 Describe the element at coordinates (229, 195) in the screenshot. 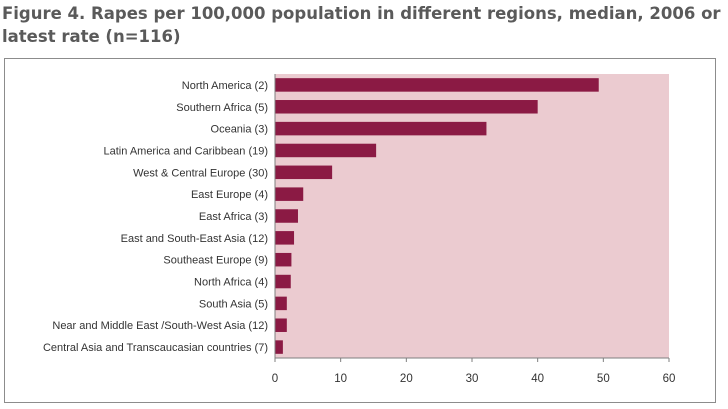

I see `category-label: East Europe (4)` at that location.